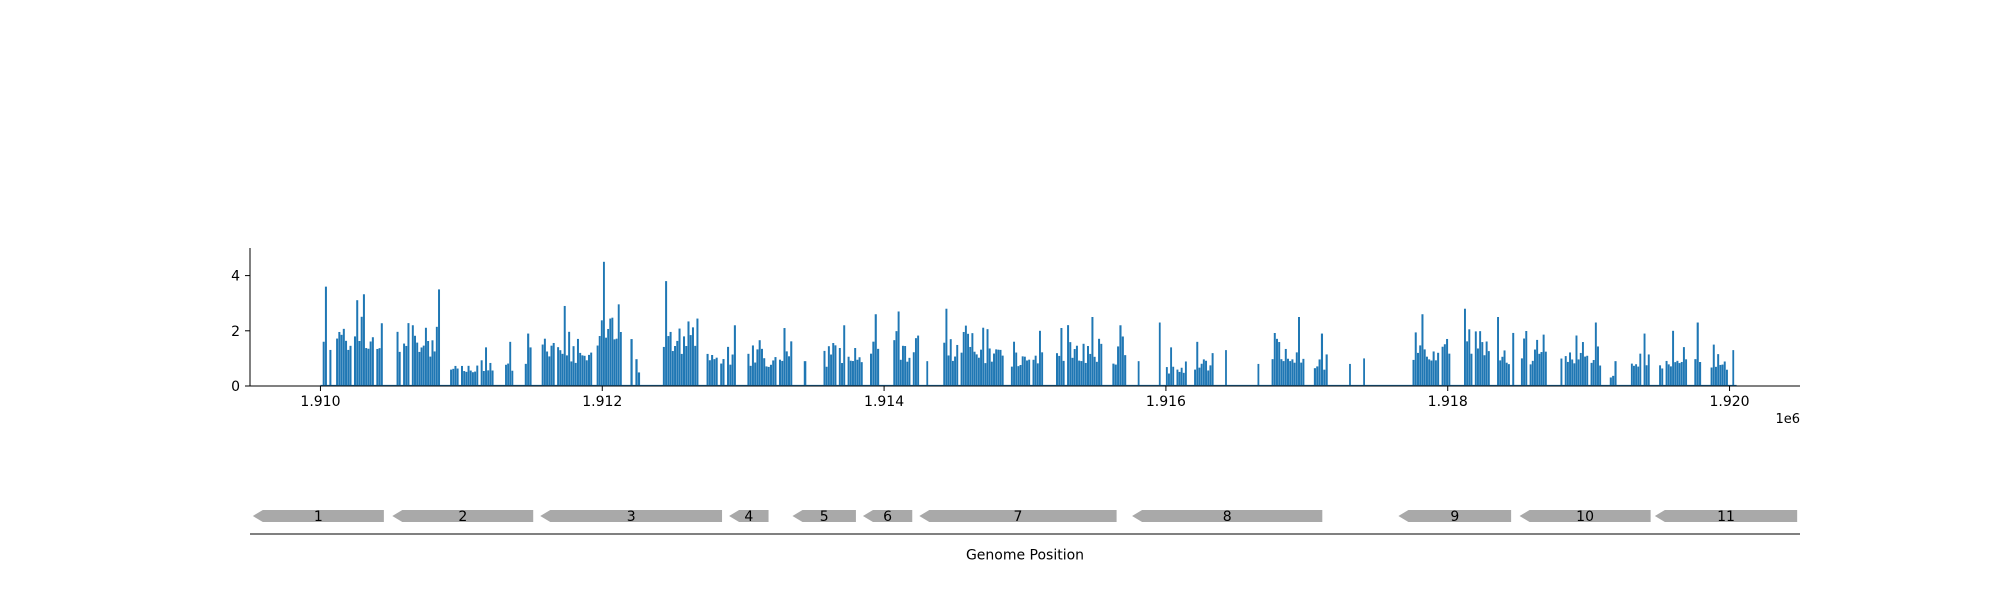 This screenshot has width=2000, height=600. What do you see at coordinates (602, 402) in the screenshot?
I see `x-tick-label: 1.912` at bounding box center [602, 402].